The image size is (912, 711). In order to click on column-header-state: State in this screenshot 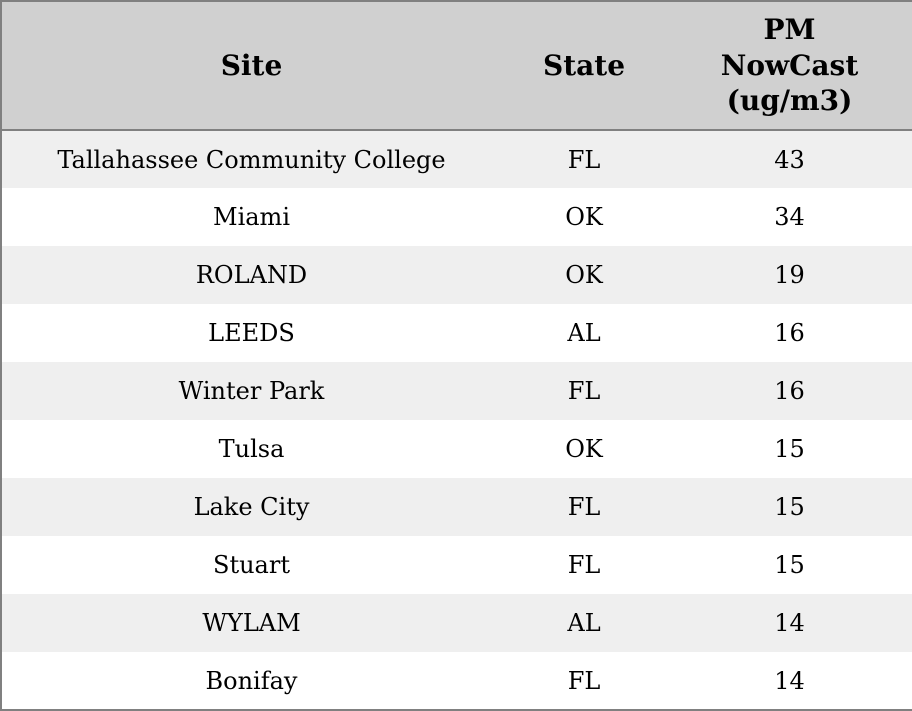, I will do `click(584, 66)`.